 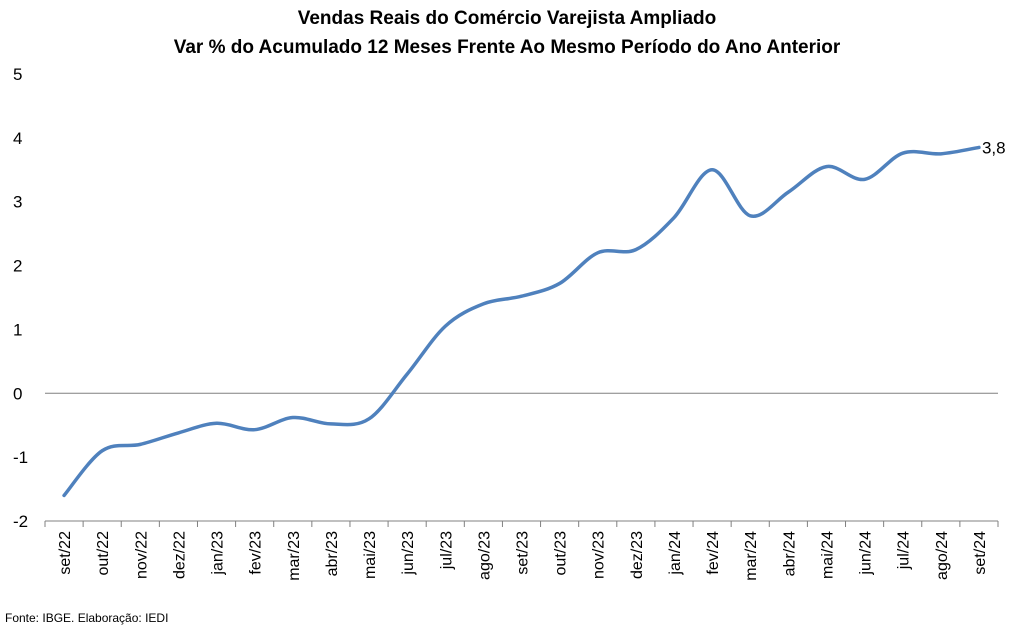 I want to click on x-tick-label: dez/22, so click(x=179, y=555).